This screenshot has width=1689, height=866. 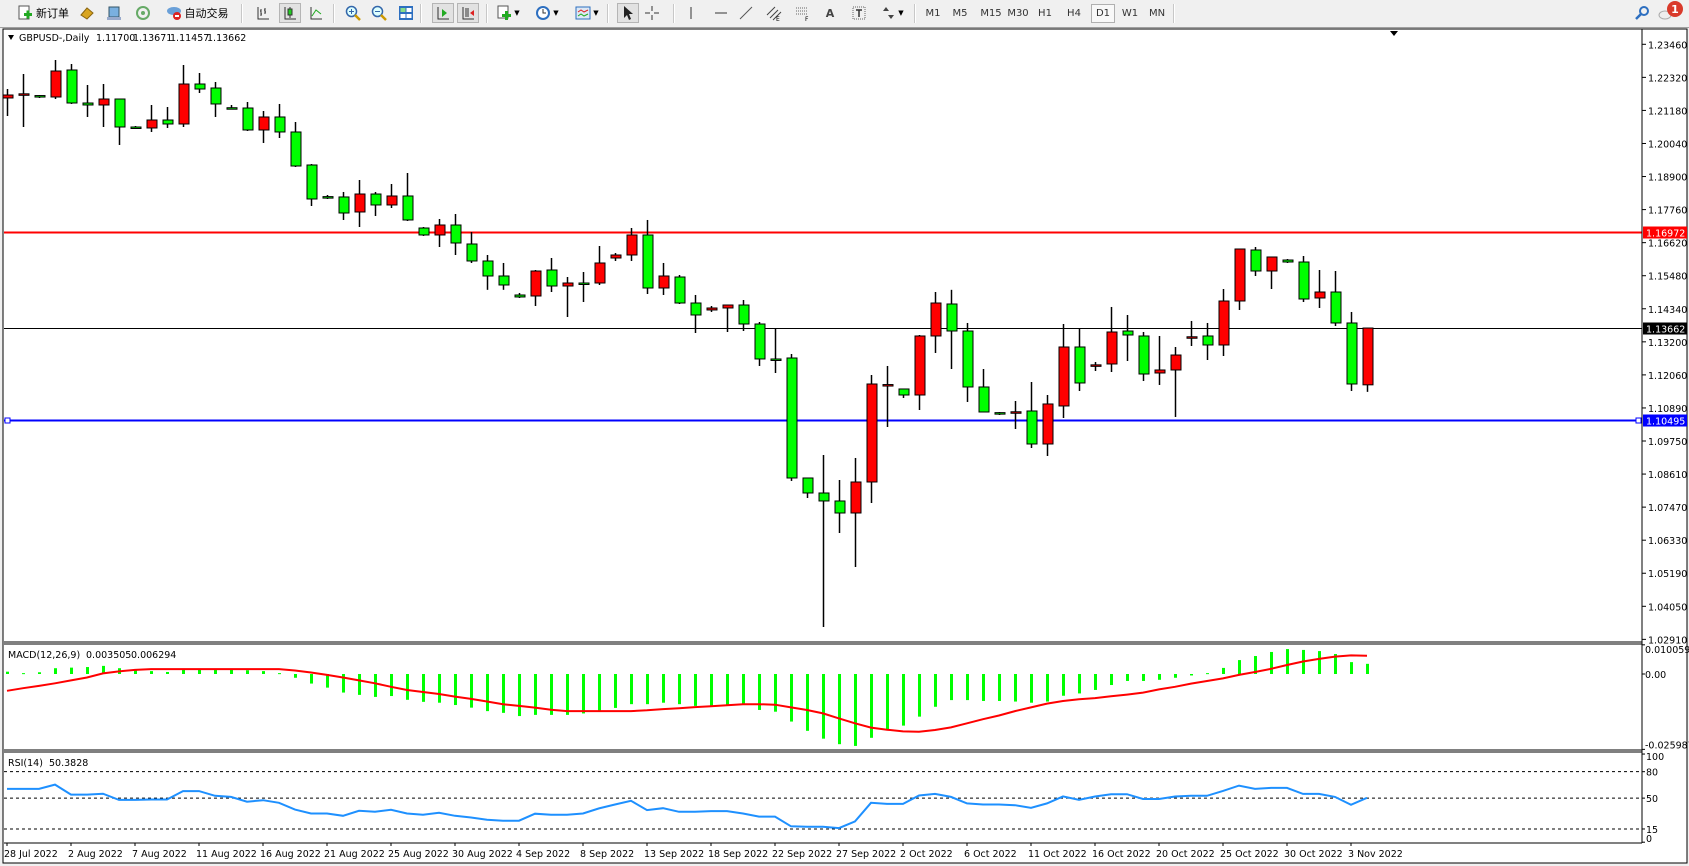 I want to click on rsi-panel, so click(x=823, y=797).